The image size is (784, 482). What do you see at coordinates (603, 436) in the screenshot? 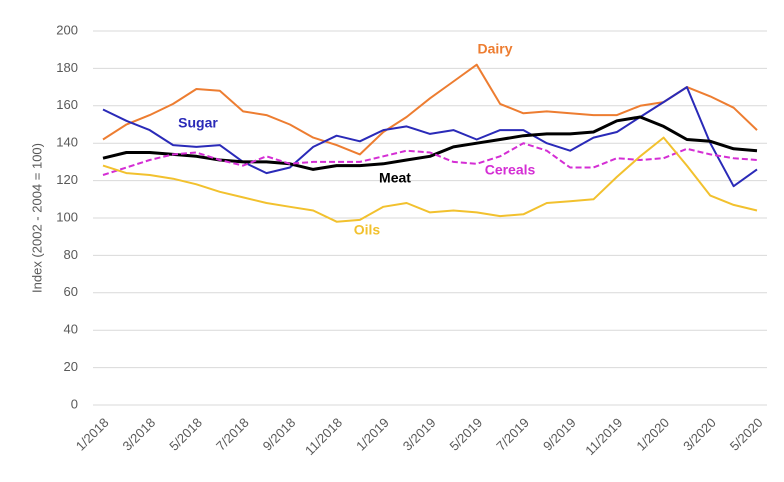
I see `x-tick-label: 11/2019` at bounding box center [603, 436].